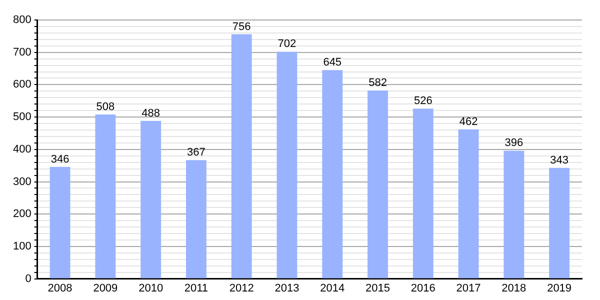 This screenshot has width=600, height=300. I want to click on data-label: 508, so click(105, 106).